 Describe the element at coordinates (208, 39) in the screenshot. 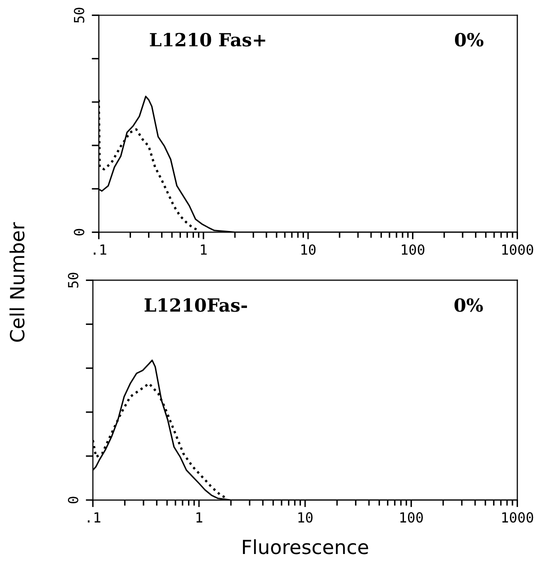

I see `annotation: L1210 Fas+` at that location.